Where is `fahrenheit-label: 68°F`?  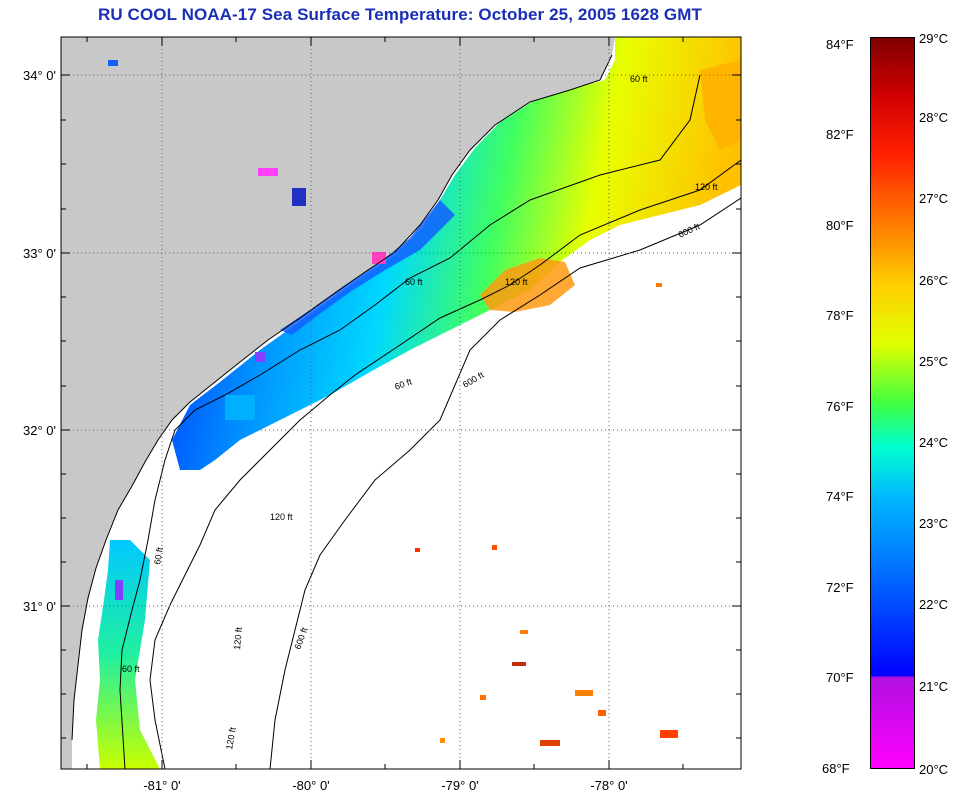 fahrenheit-label: 68°F is located at coordinates (836, 768).